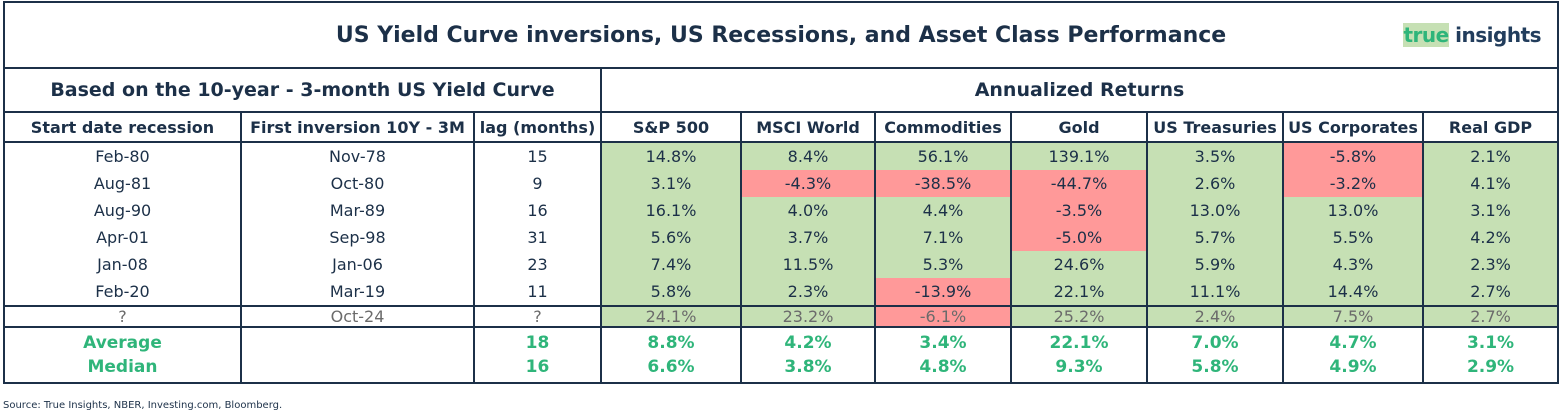  What do you see at coordinates (537, 156) in the screenshot?
I see `info-cell: 15` at bounding box center [537, 156].